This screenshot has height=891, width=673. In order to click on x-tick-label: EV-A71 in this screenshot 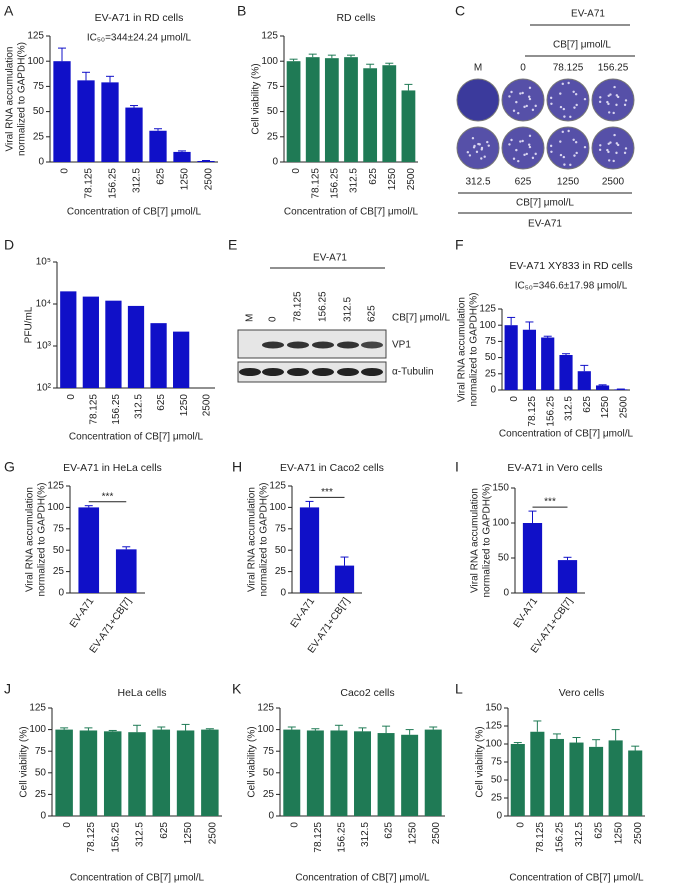, I will do `click(526, 613)`.